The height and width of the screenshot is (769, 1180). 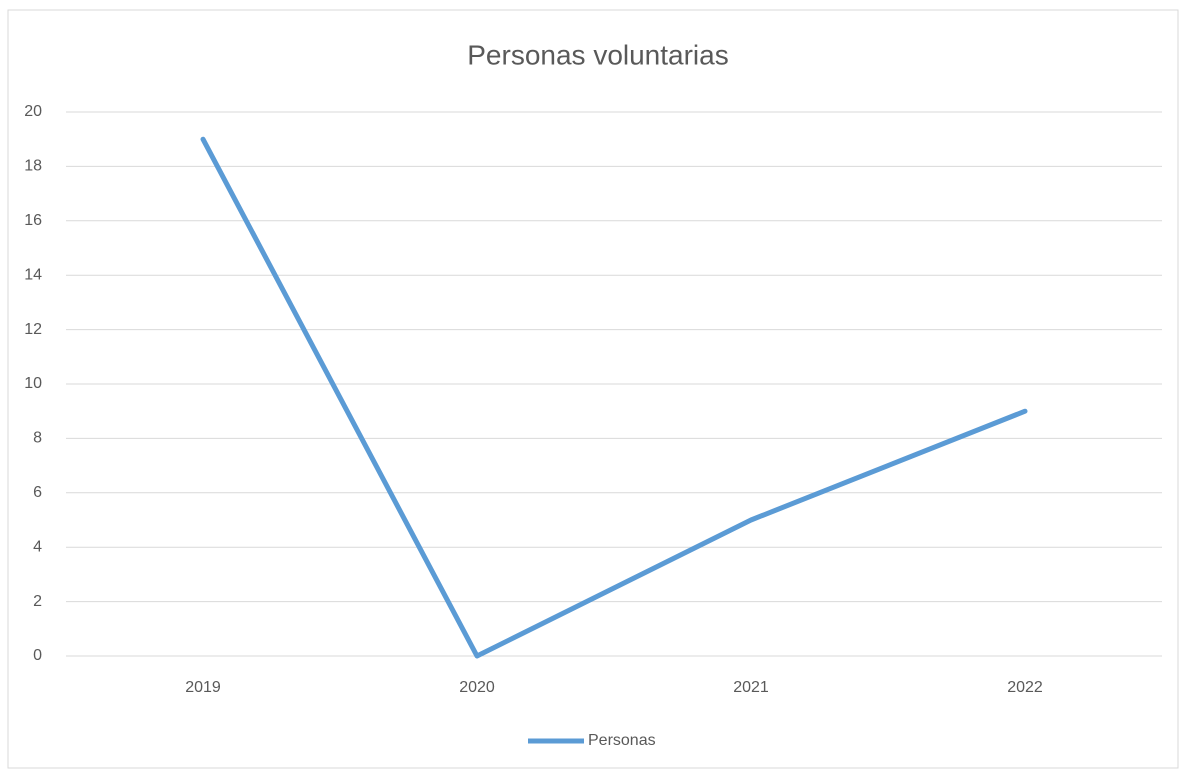 I want to click on x-tick-label: 2020, so click(x=477, y=687).